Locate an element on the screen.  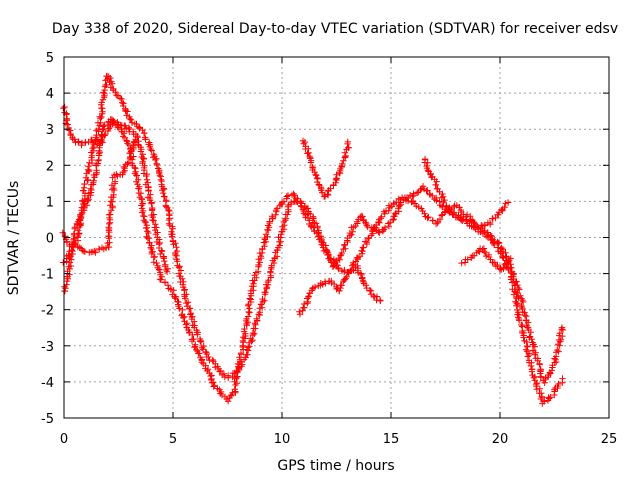
y-tick-label: -4 is located at coordinates (47, 383).